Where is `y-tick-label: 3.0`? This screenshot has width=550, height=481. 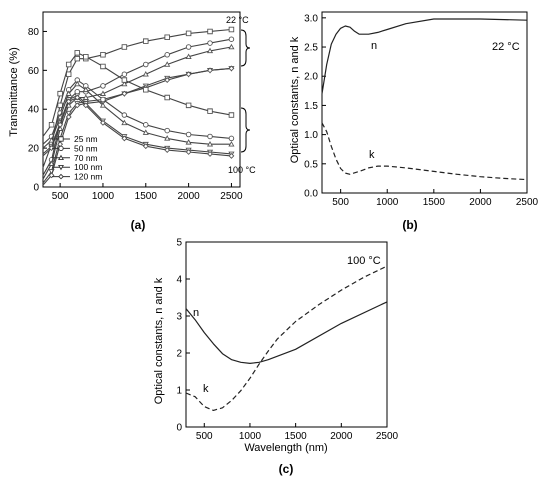 y-tick-label: 3.0 is located at coordinates (311, 18).